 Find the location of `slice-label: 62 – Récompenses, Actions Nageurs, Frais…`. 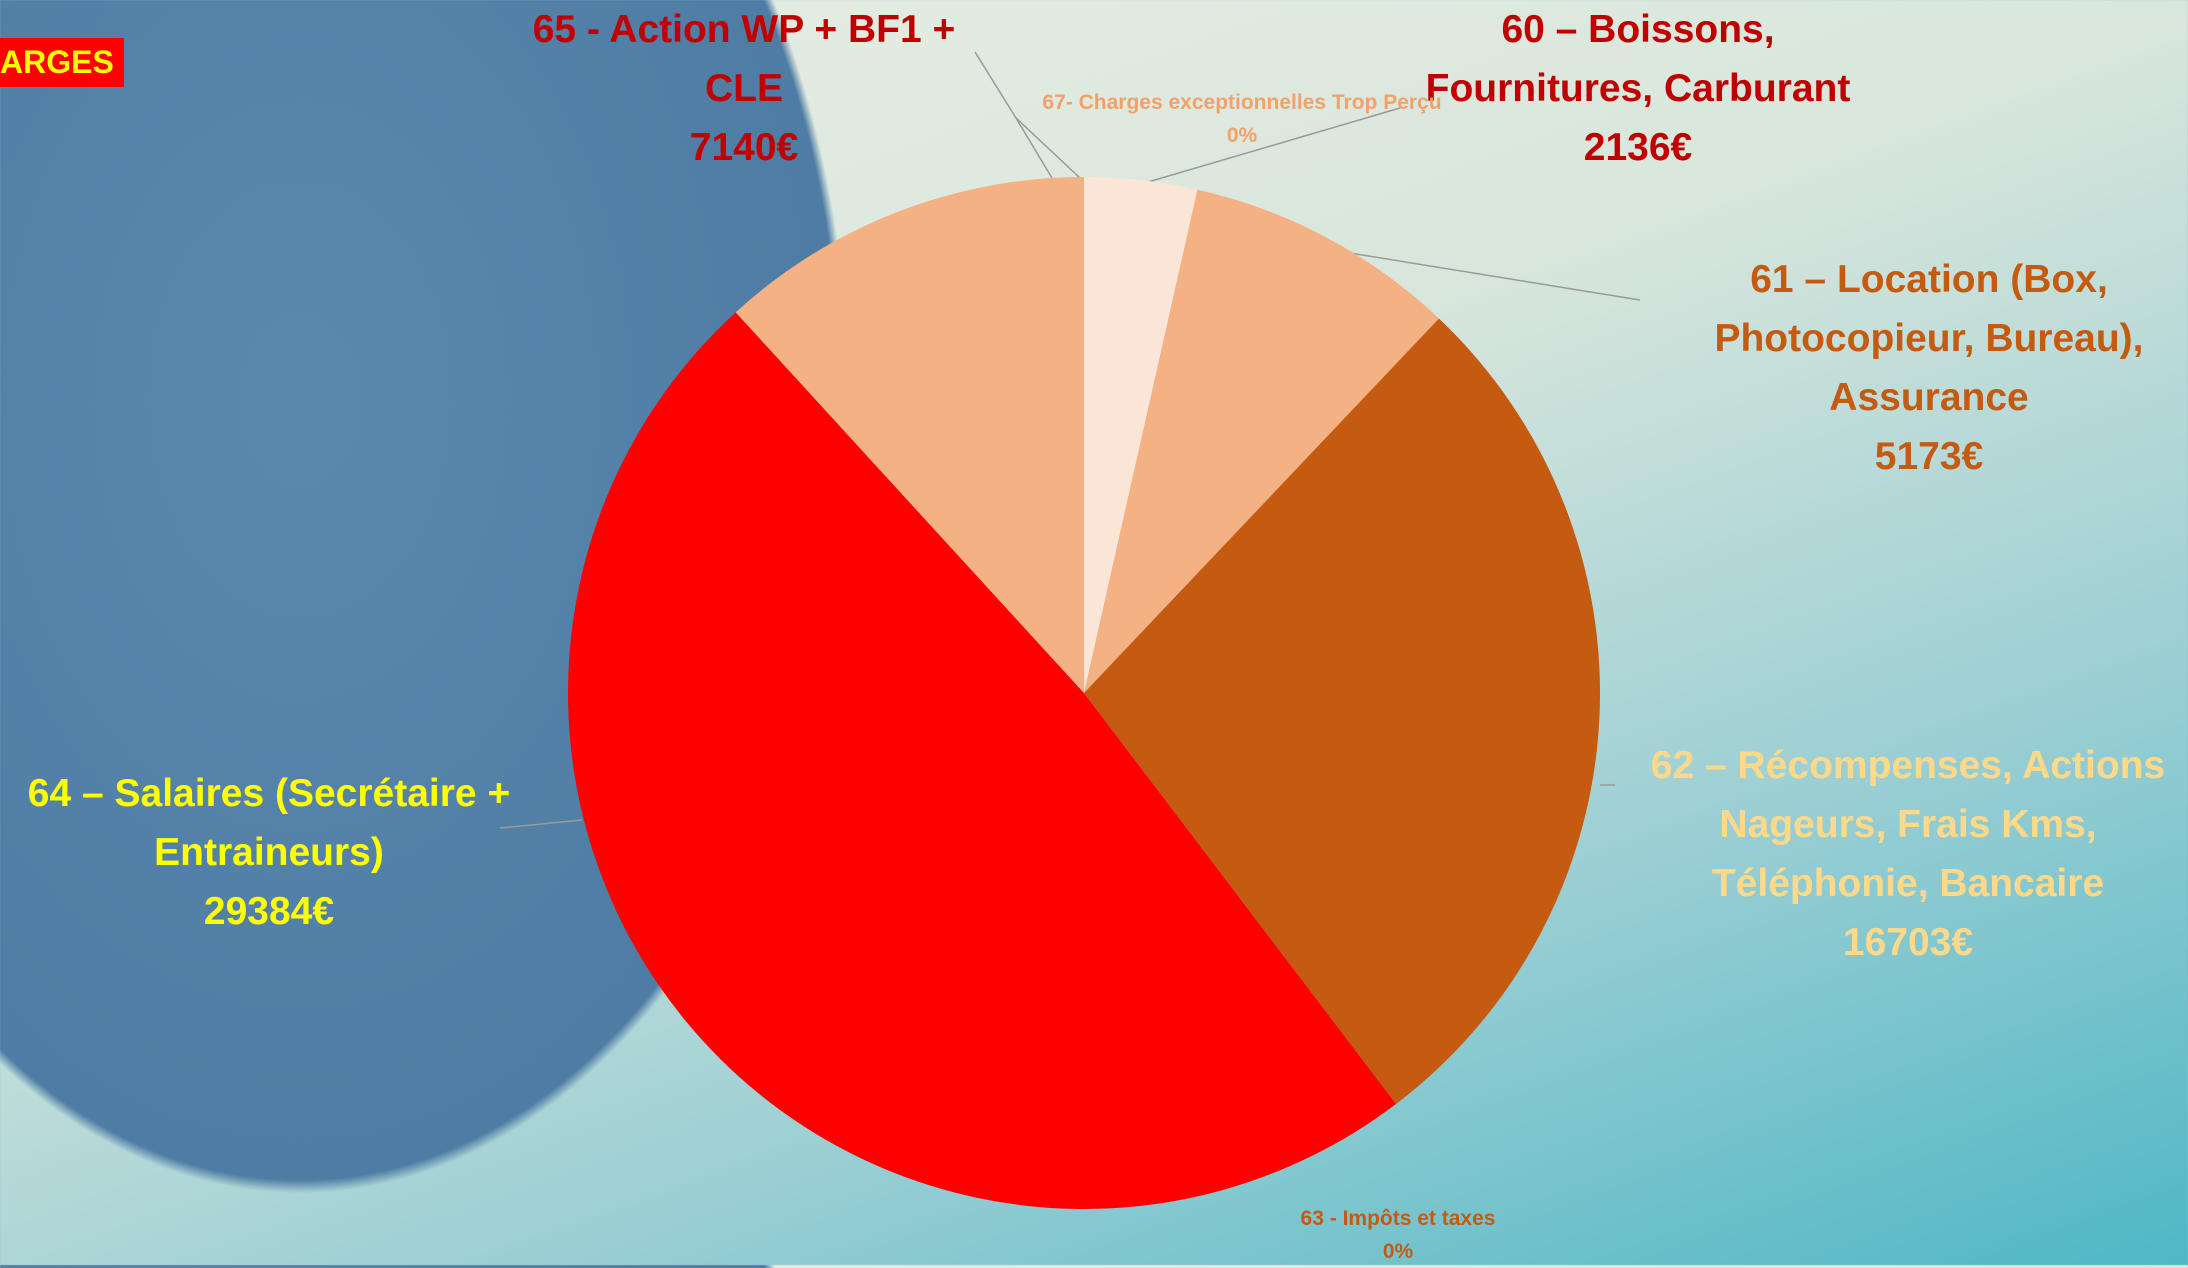

slice-label: 62 – Récompenses, Actions Nageurs, Frais… is located at coordinates (1908, 854).